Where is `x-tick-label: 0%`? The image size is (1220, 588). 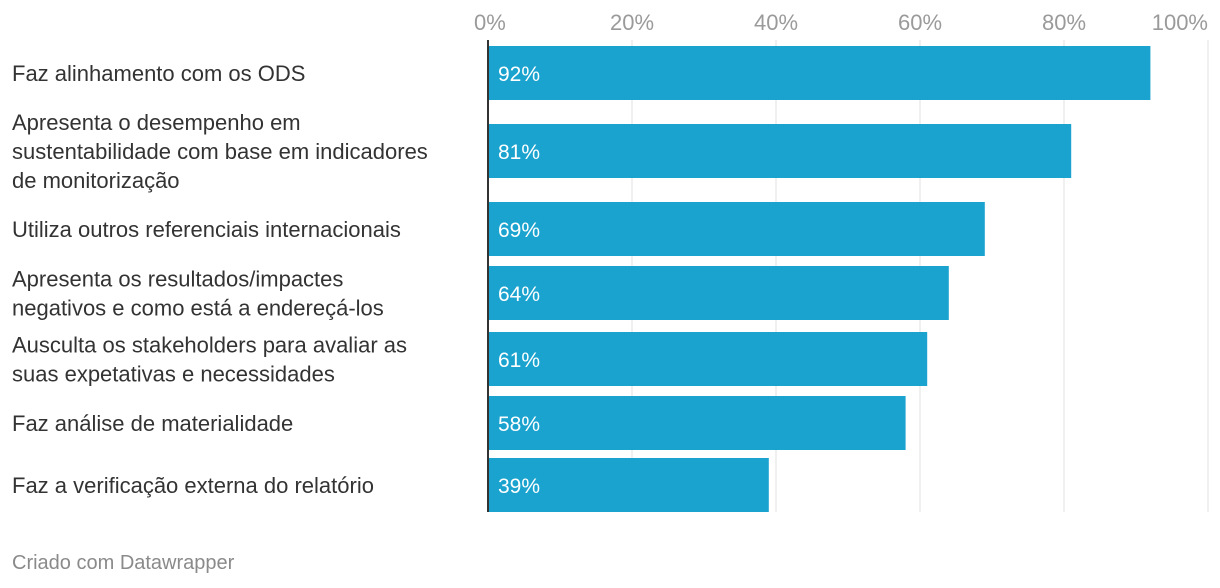
x-tick-label: 0% is located at coordinates (490, 22).